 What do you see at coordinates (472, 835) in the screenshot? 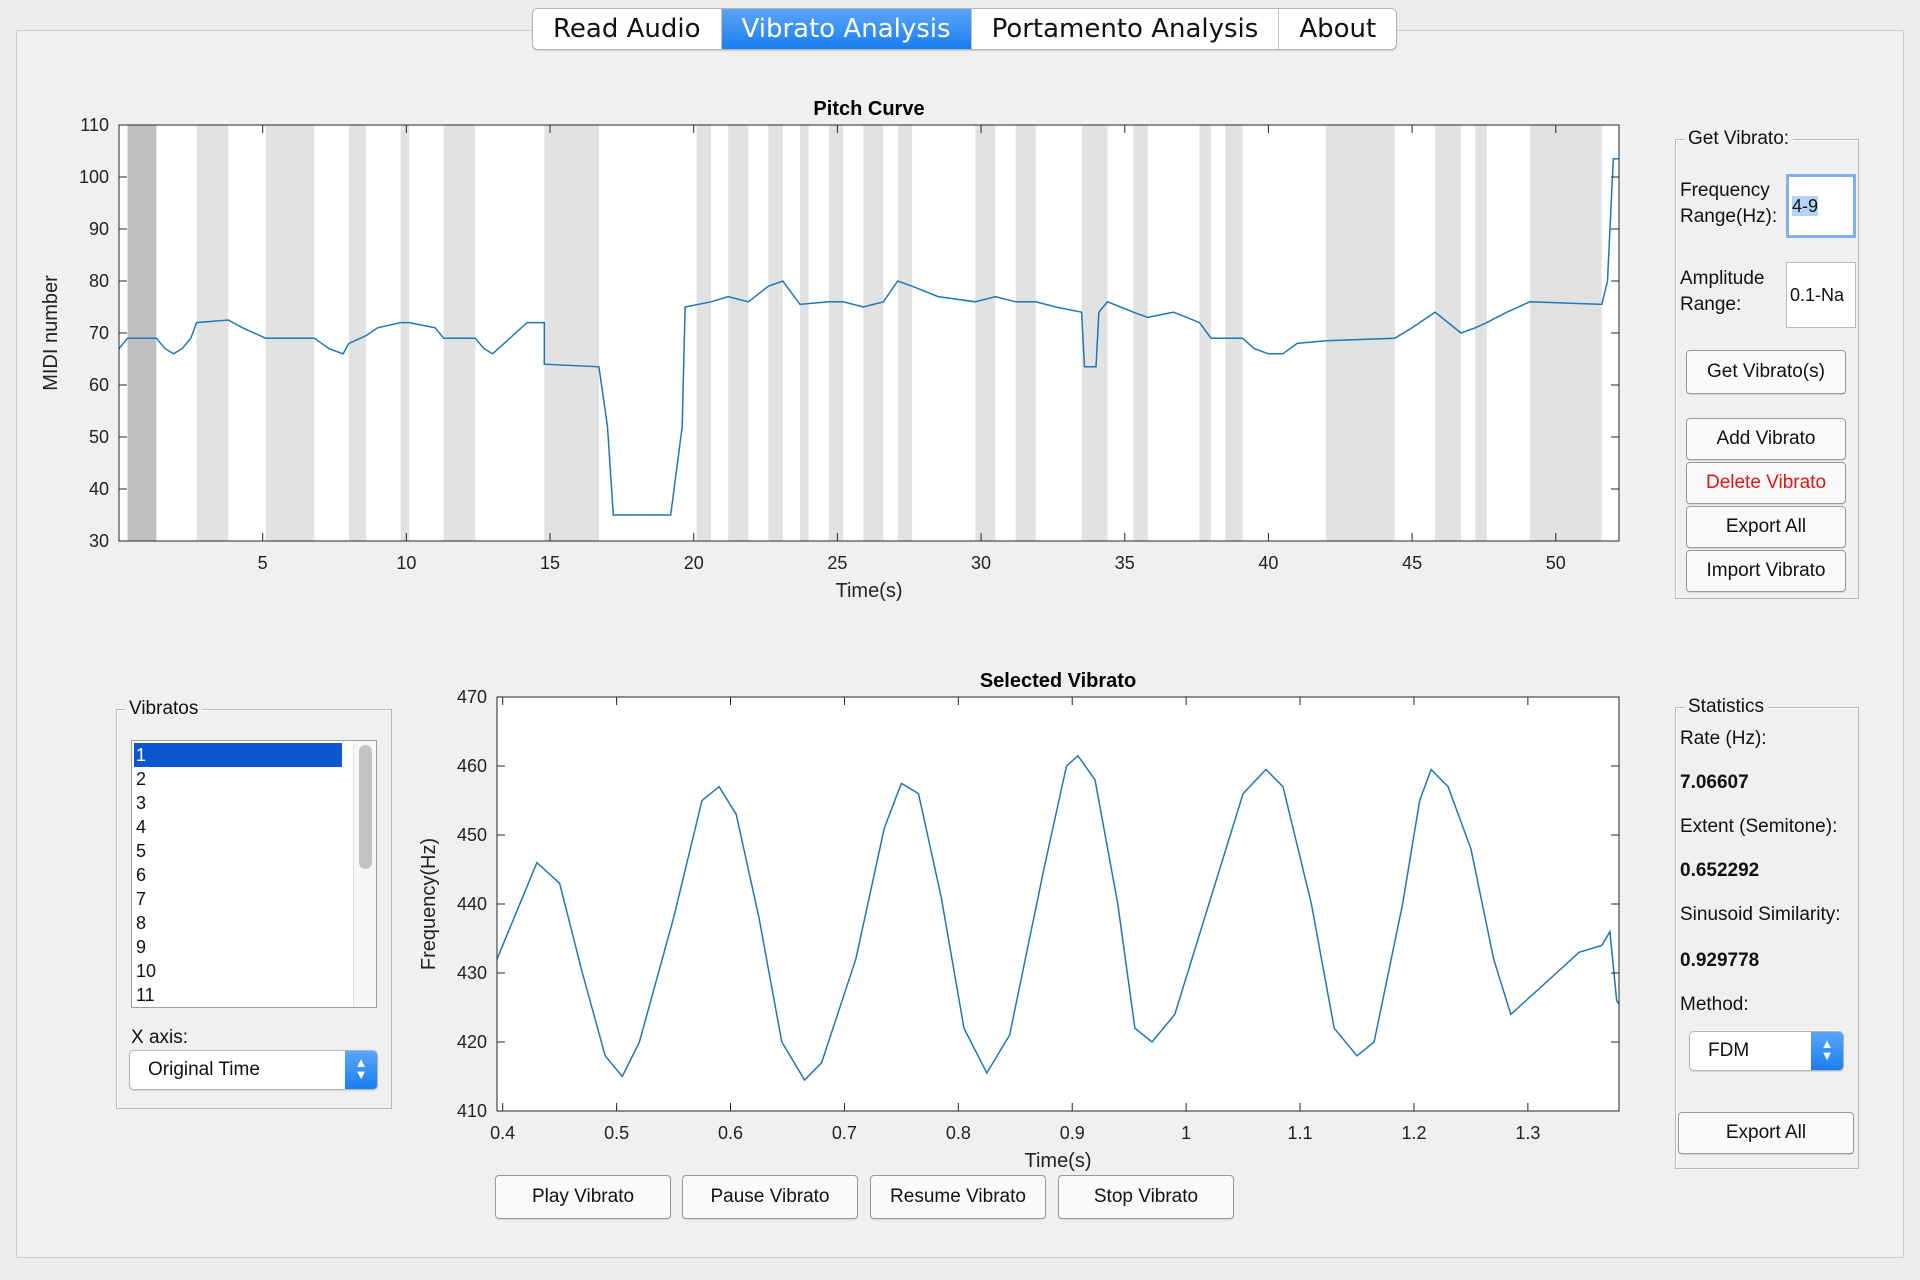
I see `y-tick-label: 450` at bounding box center [472, 835].